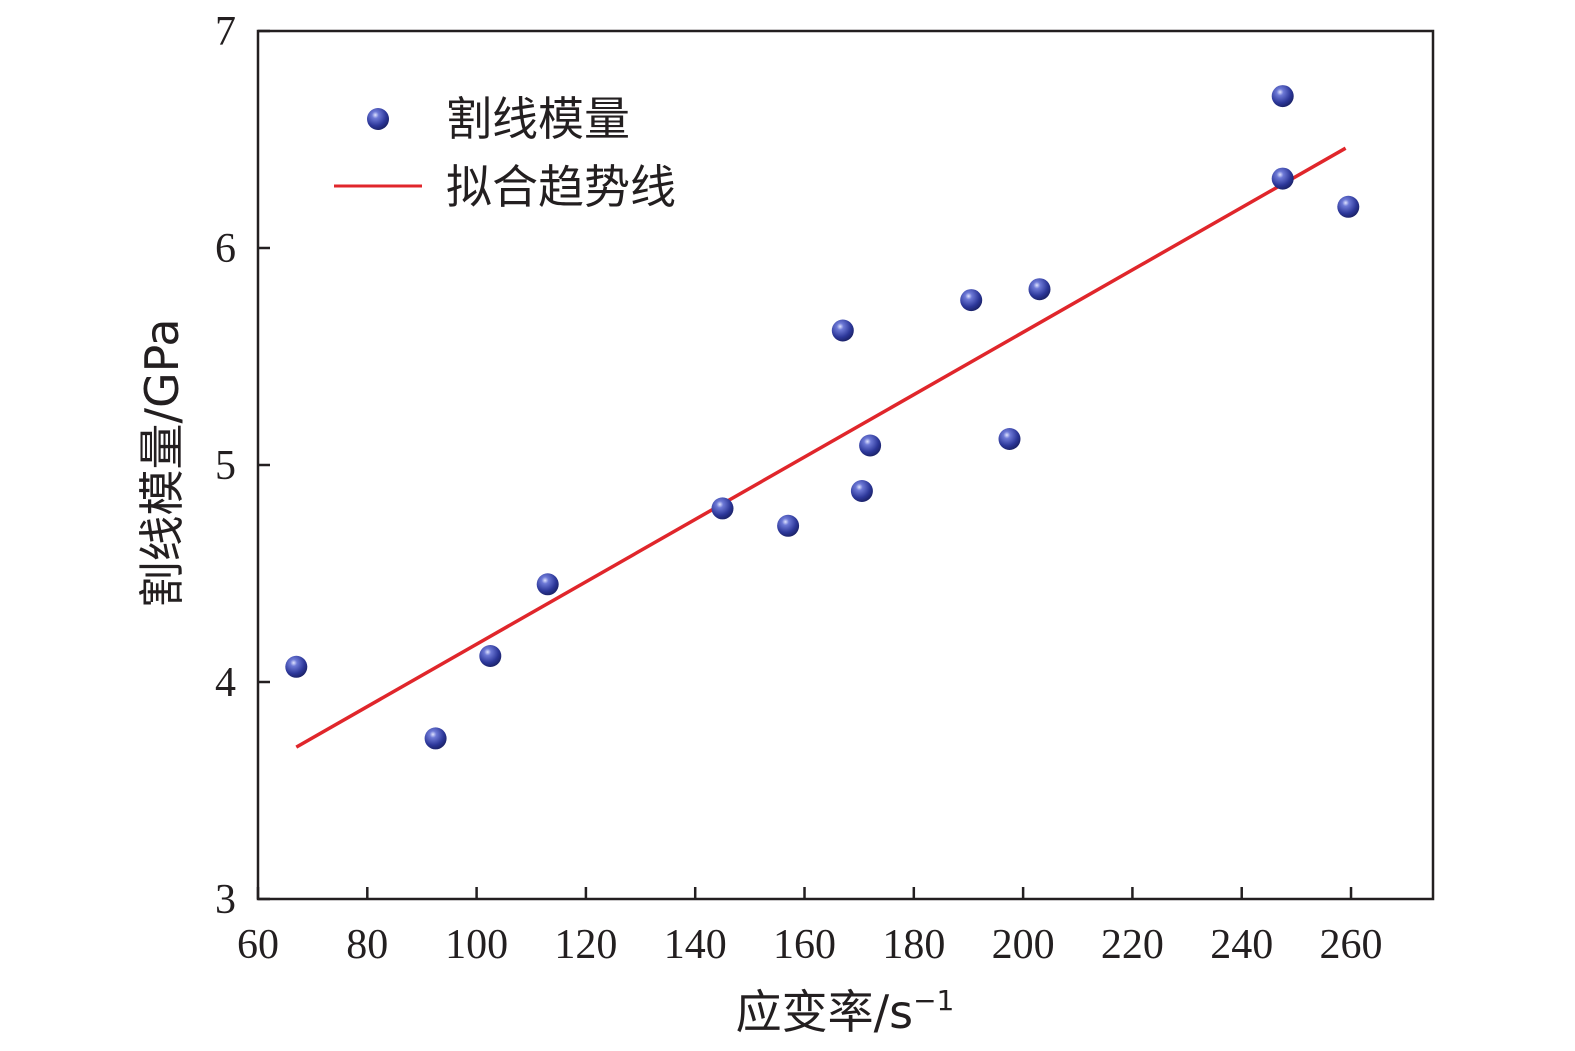 Image resolution: width=1575 pixels, height=1051 pixels. Describe the element at coordinates (225, 249) in the screenshot. I see `y-tick-label: 6` at that location.